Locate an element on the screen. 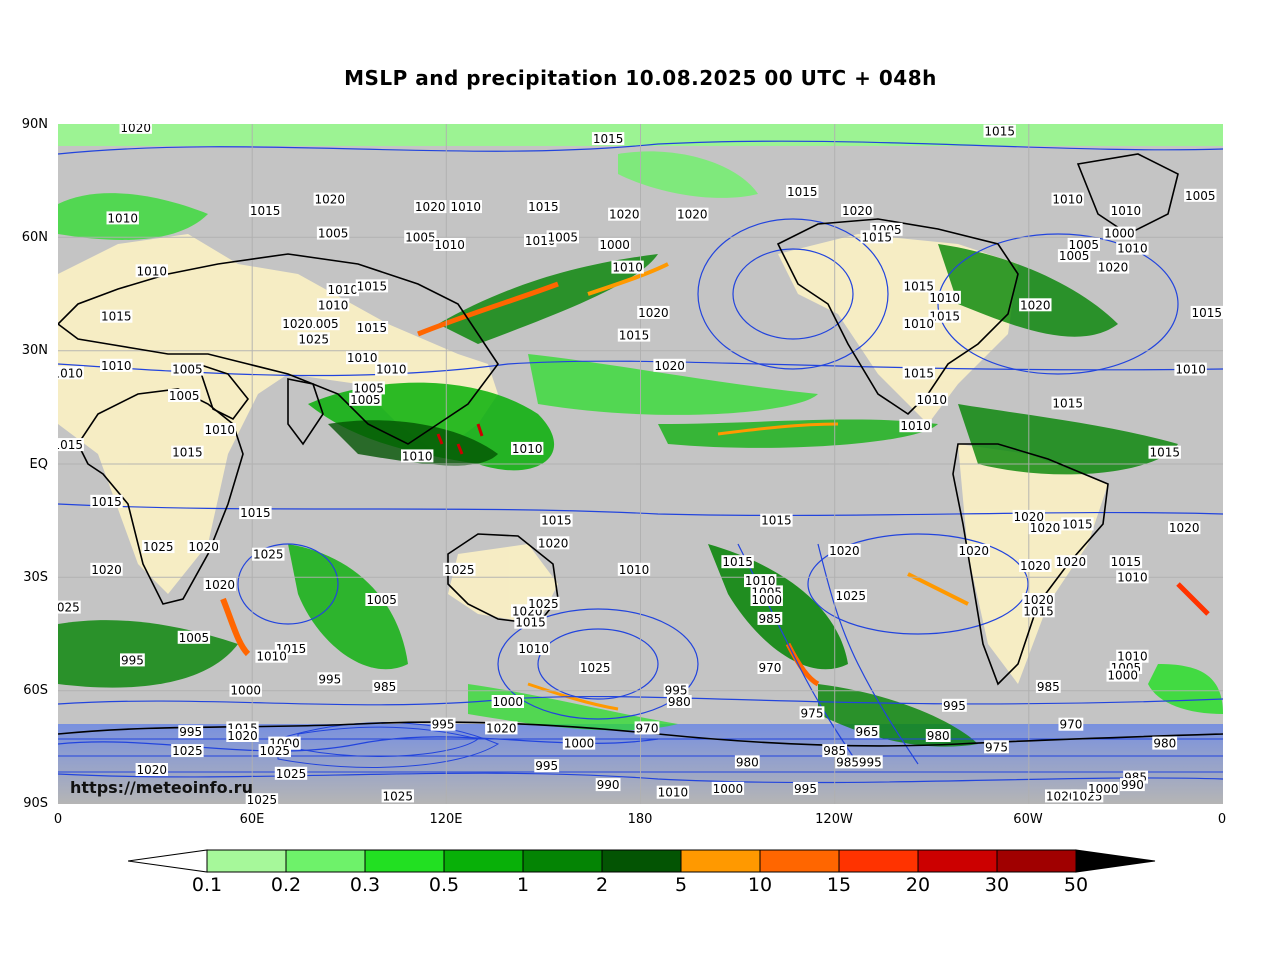 The height and width of the screenshot is (963, 1281). india-coast is located at coordinates (305, 412).